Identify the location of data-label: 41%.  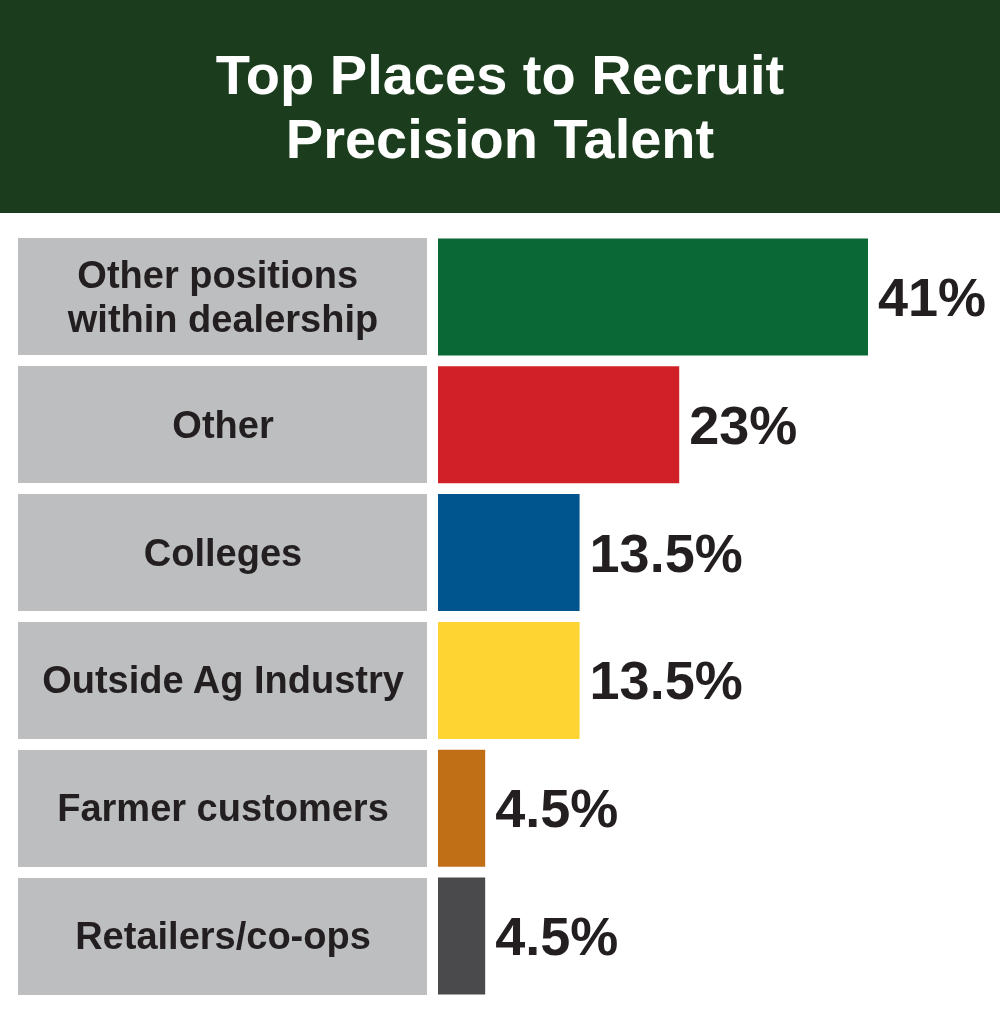
(932, 296).